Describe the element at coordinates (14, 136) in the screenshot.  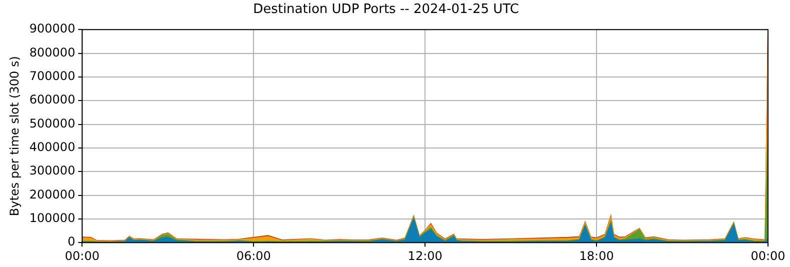
I see `y-axis-title: Bytes per time slot (300 s)` at that location.